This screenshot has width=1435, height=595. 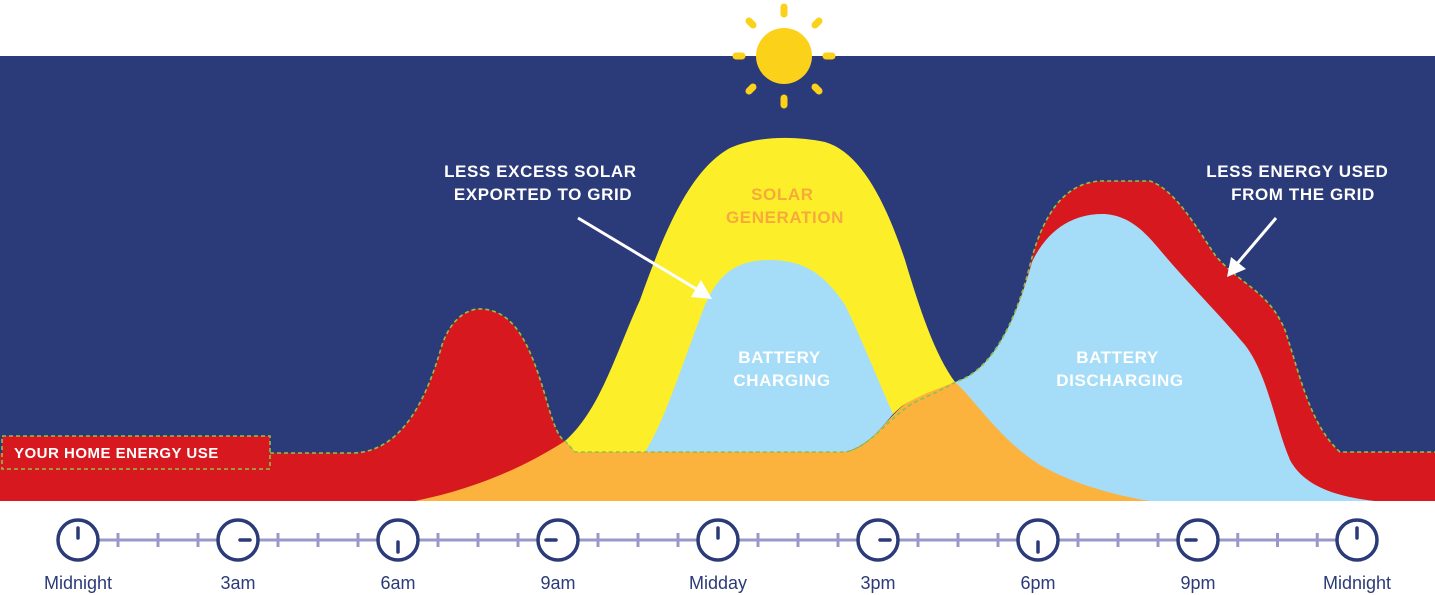 What do you see at coordinates (1252, 247) in the screenshot?
I see `callout-arrow-grid` at bounding box center [1252, 247].